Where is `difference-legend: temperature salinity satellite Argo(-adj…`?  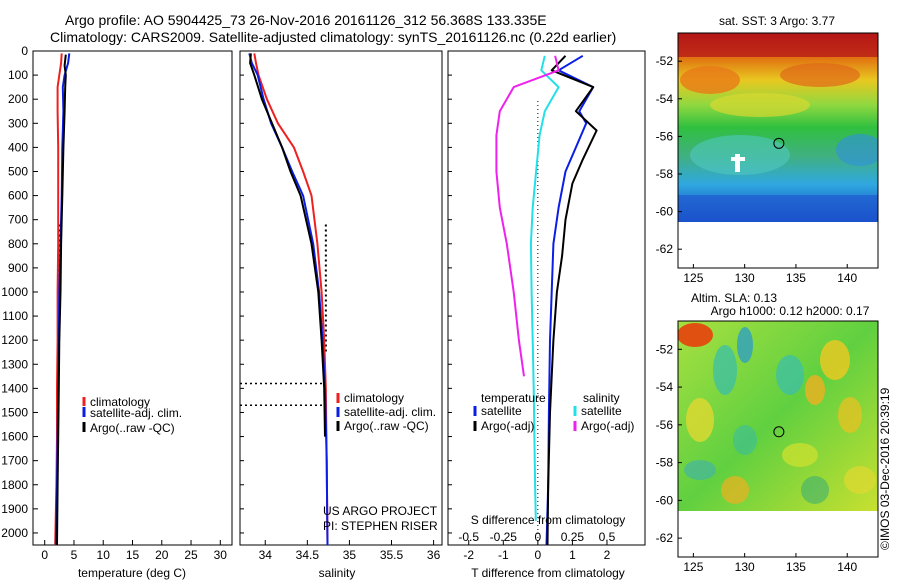
difference-legend: temperature salinity satellite Argo(-adj… is located at coordinates (553, 412).